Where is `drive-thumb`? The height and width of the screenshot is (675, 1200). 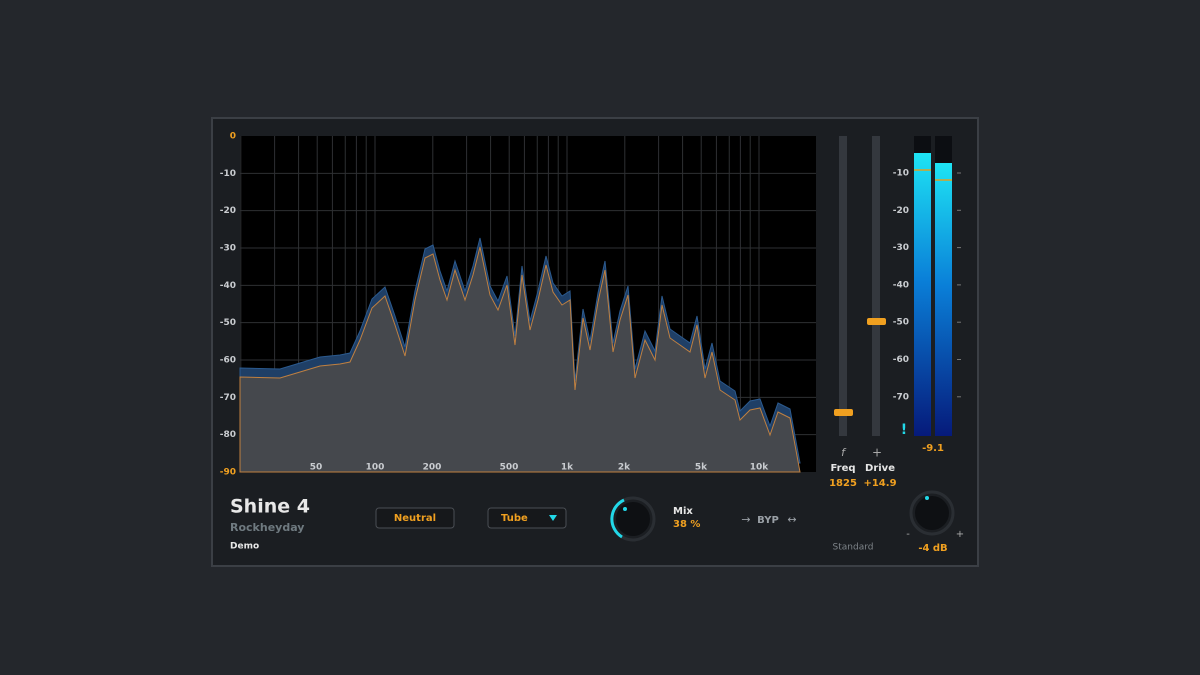
drive-thumb is located at coordinates (876, 321).